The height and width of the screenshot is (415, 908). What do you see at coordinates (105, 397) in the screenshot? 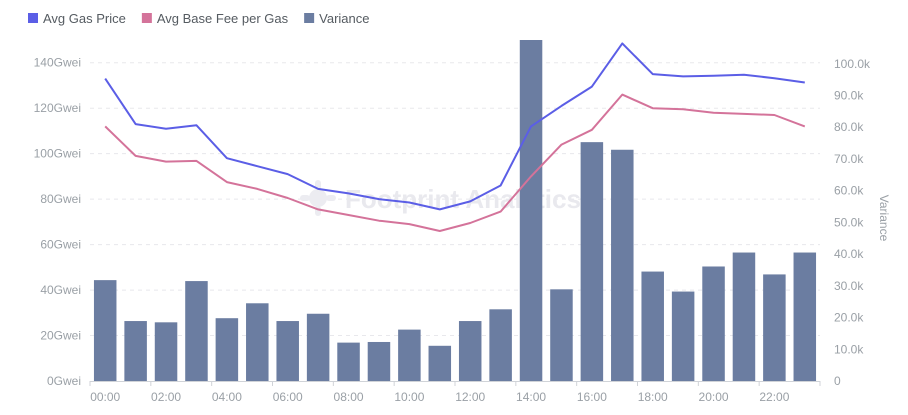
I see `x-tick-label: 00:00` at bounding box center [105, 397].